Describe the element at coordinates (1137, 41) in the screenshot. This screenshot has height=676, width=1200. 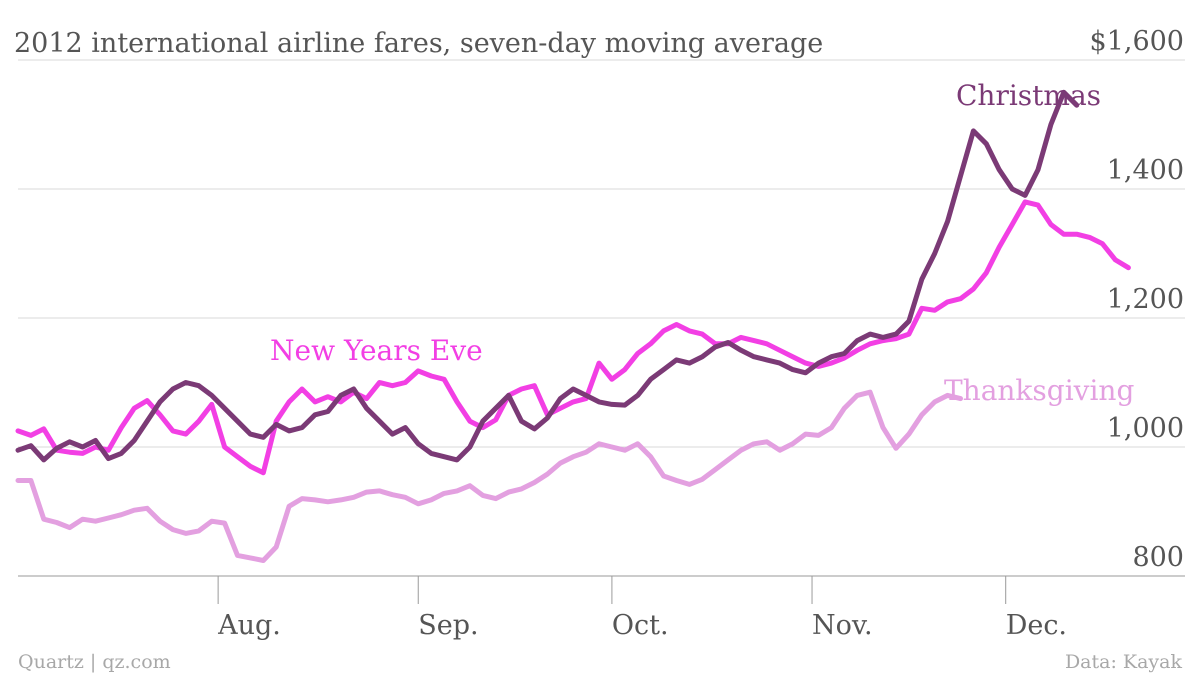
I see `y-tick-label: $1,600` at that location.